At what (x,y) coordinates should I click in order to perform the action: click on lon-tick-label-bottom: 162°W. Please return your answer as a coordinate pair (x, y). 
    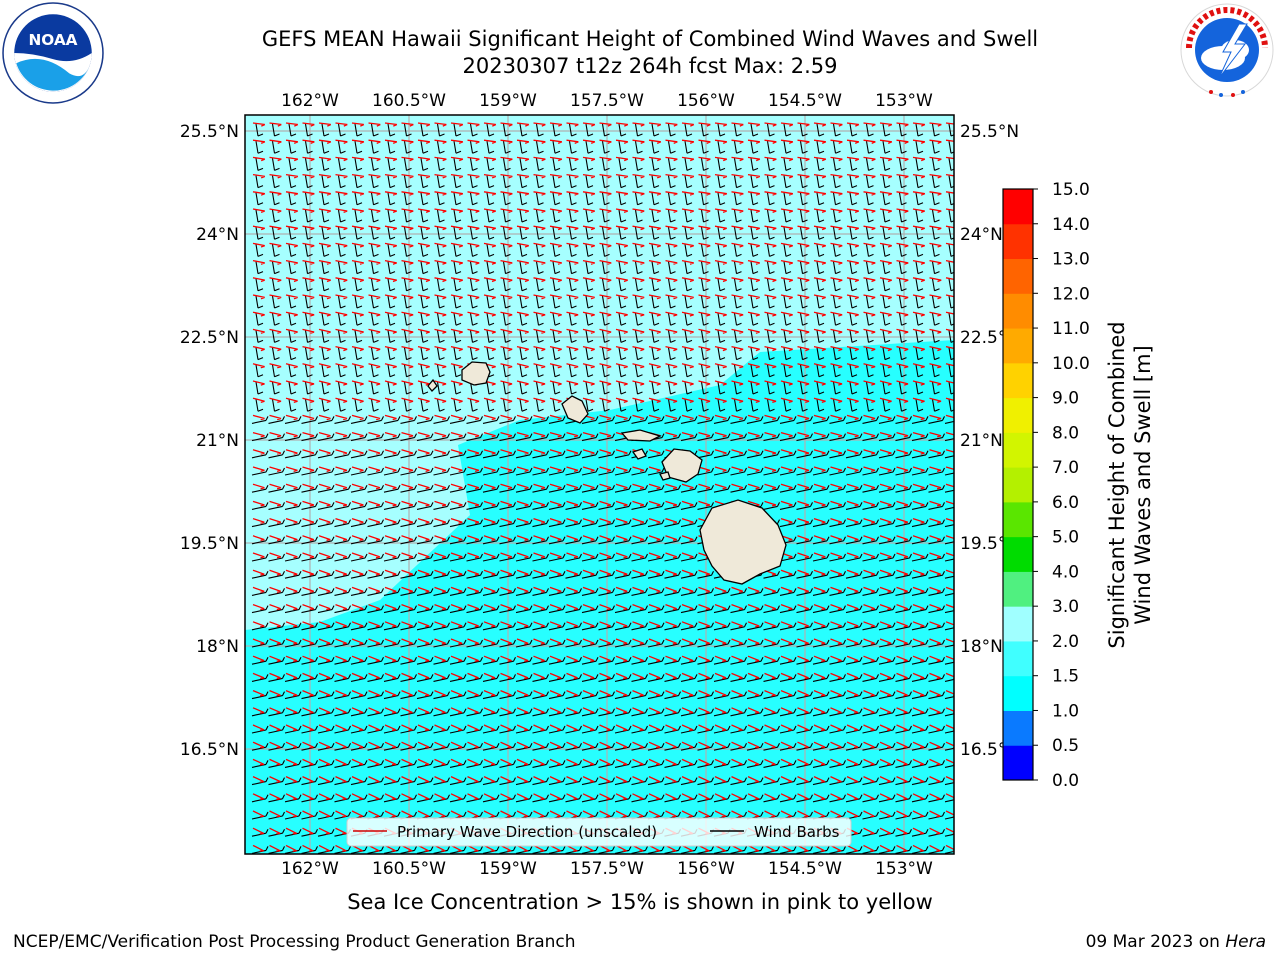
    Looking at the image, I should click on (310, 869).